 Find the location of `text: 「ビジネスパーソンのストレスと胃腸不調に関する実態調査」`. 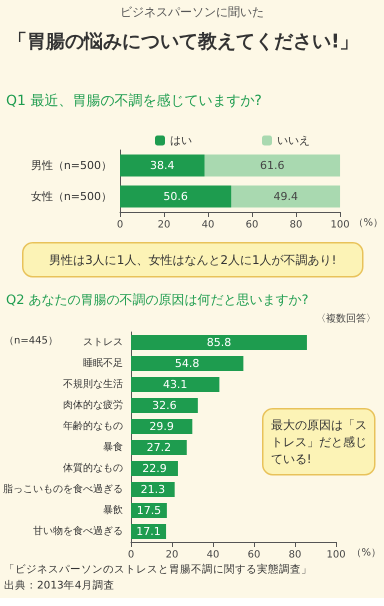

text: 「ビジネスパーソンのストレスと胃腸不調に関する実態調査」 is located at coordinates (158, 569).